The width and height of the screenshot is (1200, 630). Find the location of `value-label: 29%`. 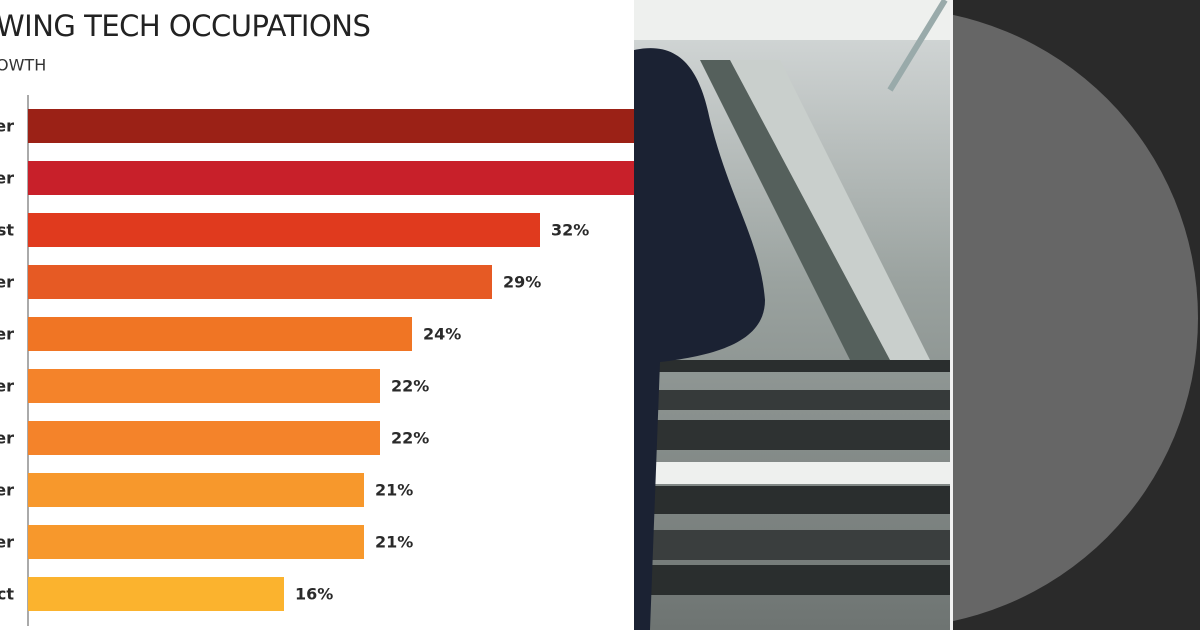

value-label: 29% is located at coordinates (522, 282).